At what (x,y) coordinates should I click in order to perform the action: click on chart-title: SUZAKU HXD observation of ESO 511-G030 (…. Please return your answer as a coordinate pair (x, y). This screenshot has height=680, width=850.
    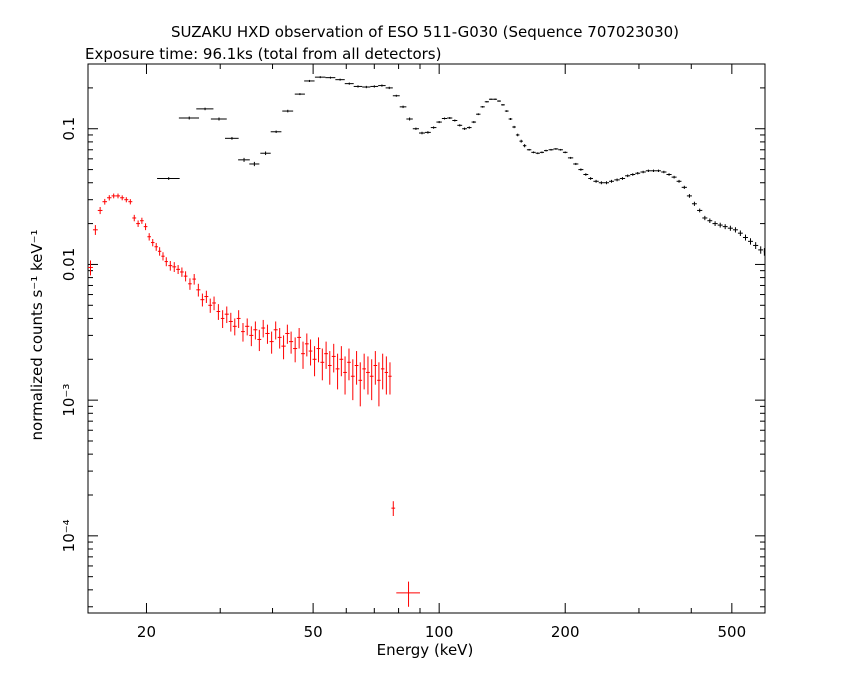
    Looking at the image, I should click on (425, 32).